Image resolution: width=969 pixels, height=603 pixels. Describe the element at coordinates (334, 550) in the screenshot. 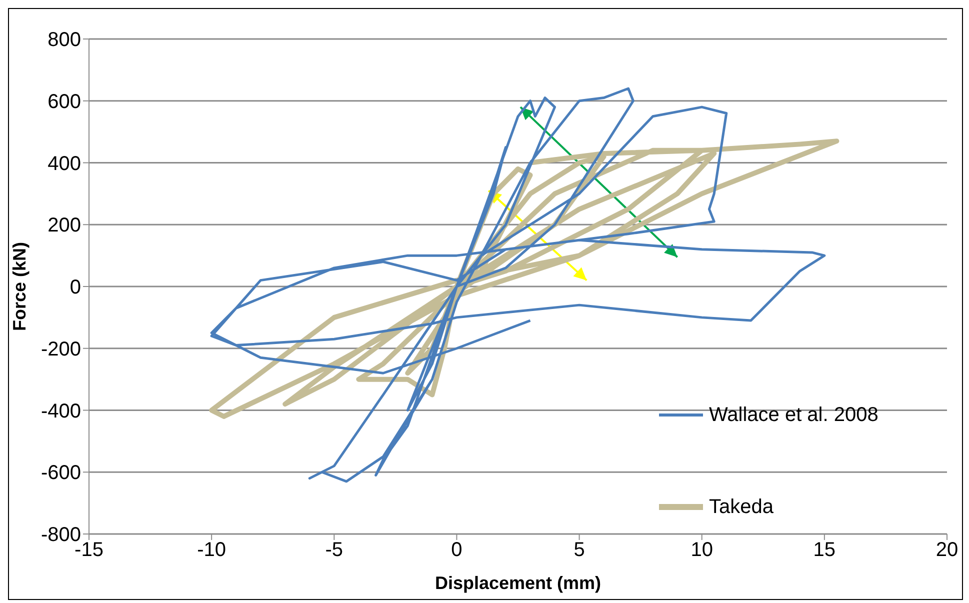

I see `x-tick-label: -5` at that location.